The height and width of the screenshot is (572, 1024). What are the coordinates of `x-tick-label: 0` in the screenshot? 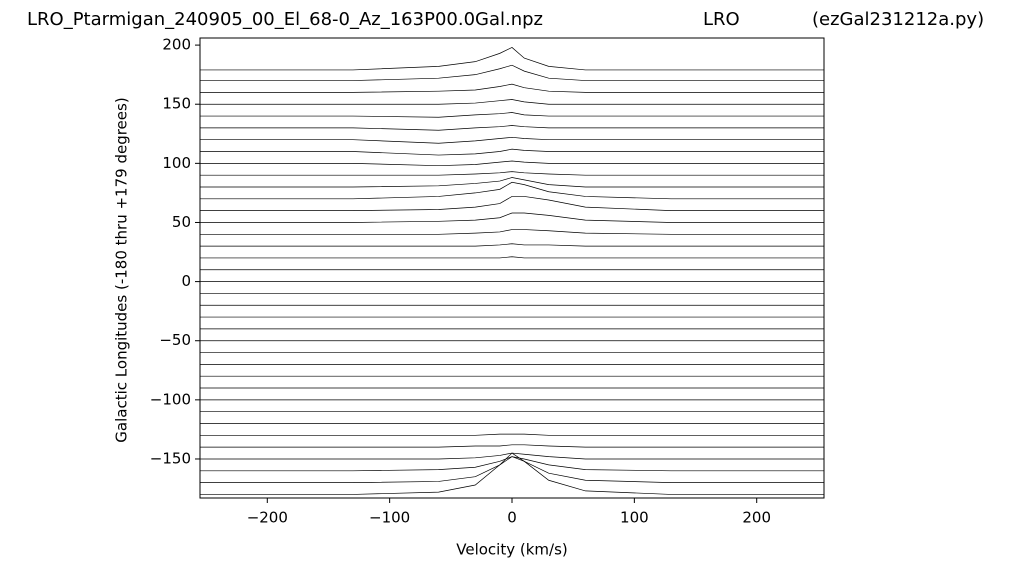 It's located at (512, 518).